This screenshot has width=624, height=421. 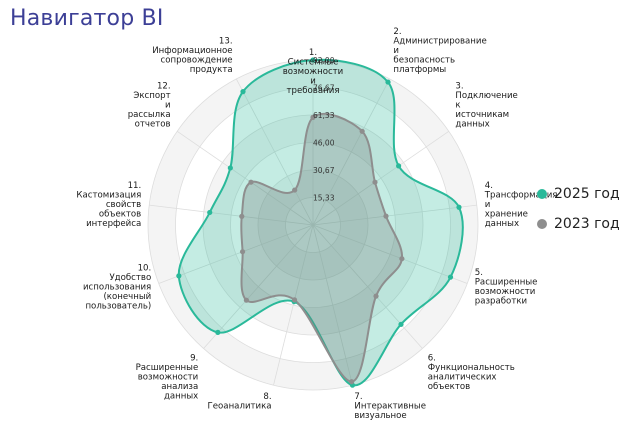 I want to click on tick-label-6: 92,00, so click(x=324, y=60).